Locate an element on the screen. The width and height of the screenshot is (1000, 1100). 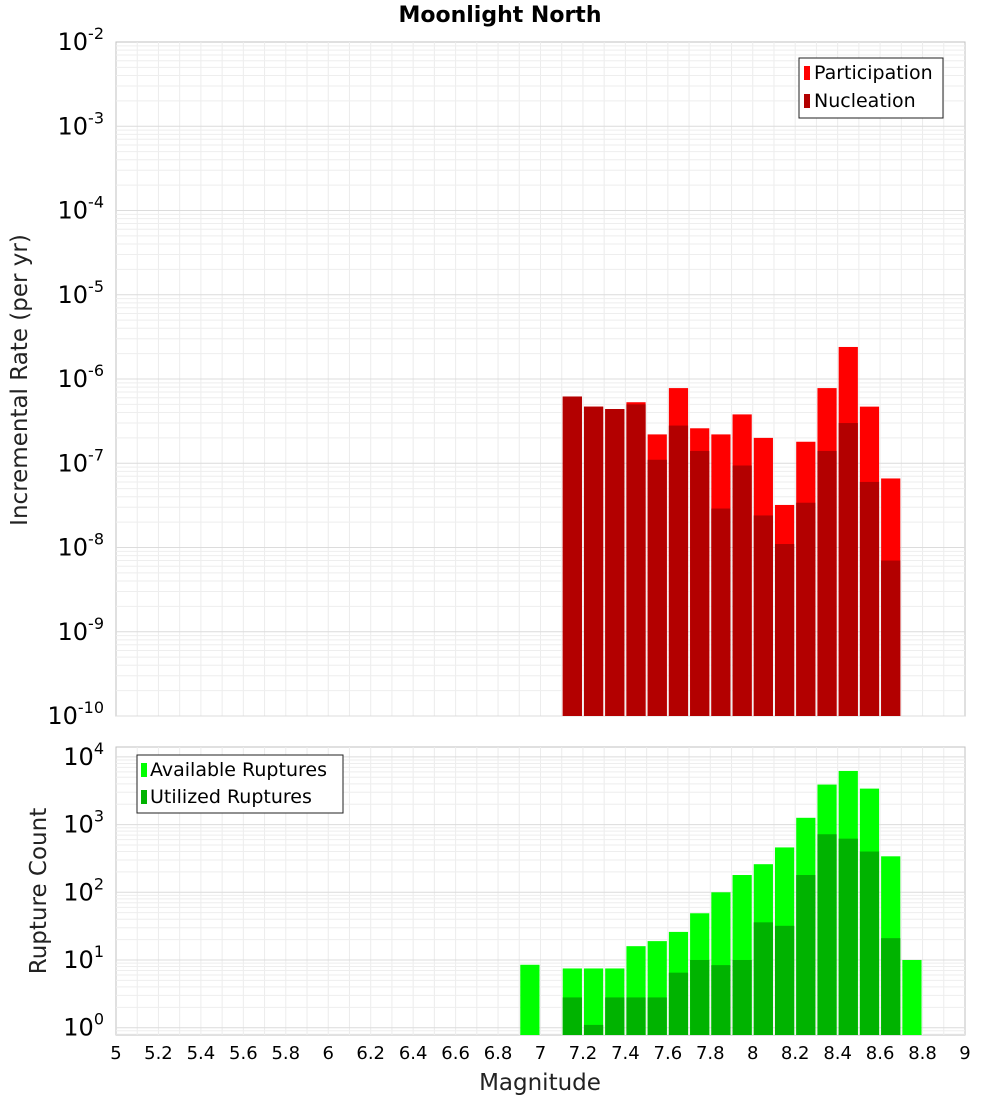
rate-y-tick-labels: 10⁻² 10⁻³ 10⁻⁴ 10⁻⁵ 10⁻⁶ 10⁻⁷ 10⁻⁸ 10⁻⁹ 10⁻¹⁰ is located at coordinates (75, 377).